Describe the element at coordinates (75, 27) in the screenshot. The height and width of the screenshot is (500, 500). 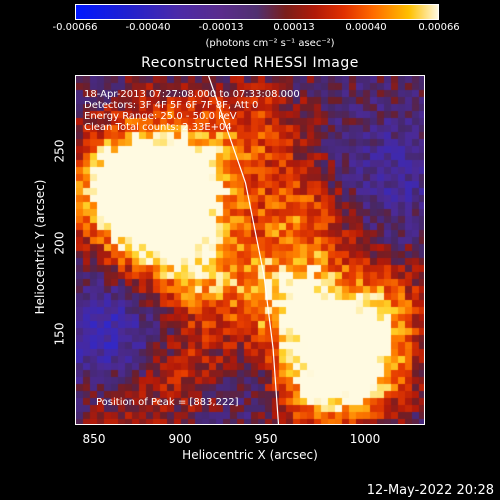
I see `colorbar-tick-label: -0.00066` at that location.